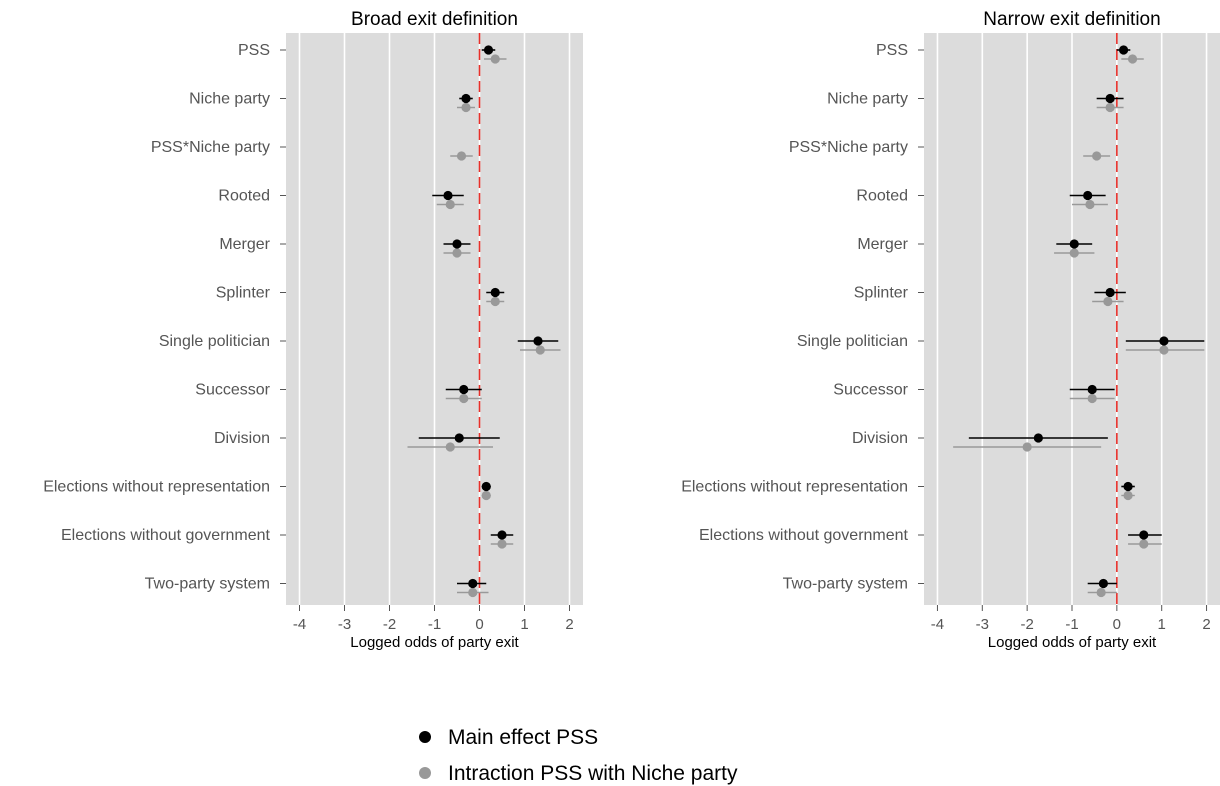 The width and height of the screenshot is (1220, 786). What do you see at coordinates (425, 737) in the screenshot?
I see `legend-marker-main-effect` at bounding box center [425, 737].